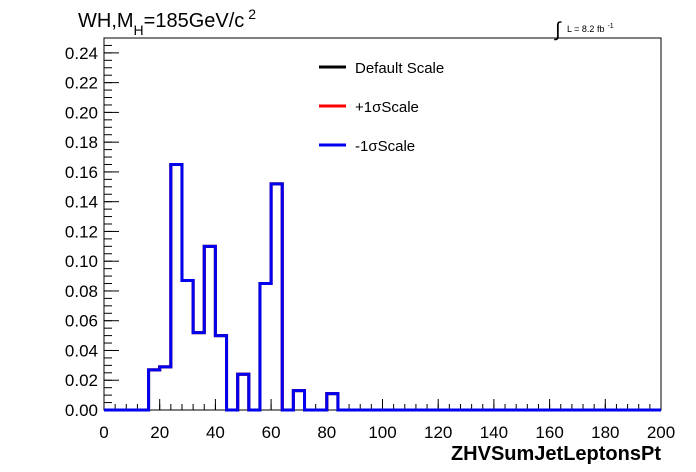 The height and width of the screenshot is (472, 696). Describe the element at coordinates (252, 14) in the screenshot. I see `chart-title-superscript: 2` at that location.